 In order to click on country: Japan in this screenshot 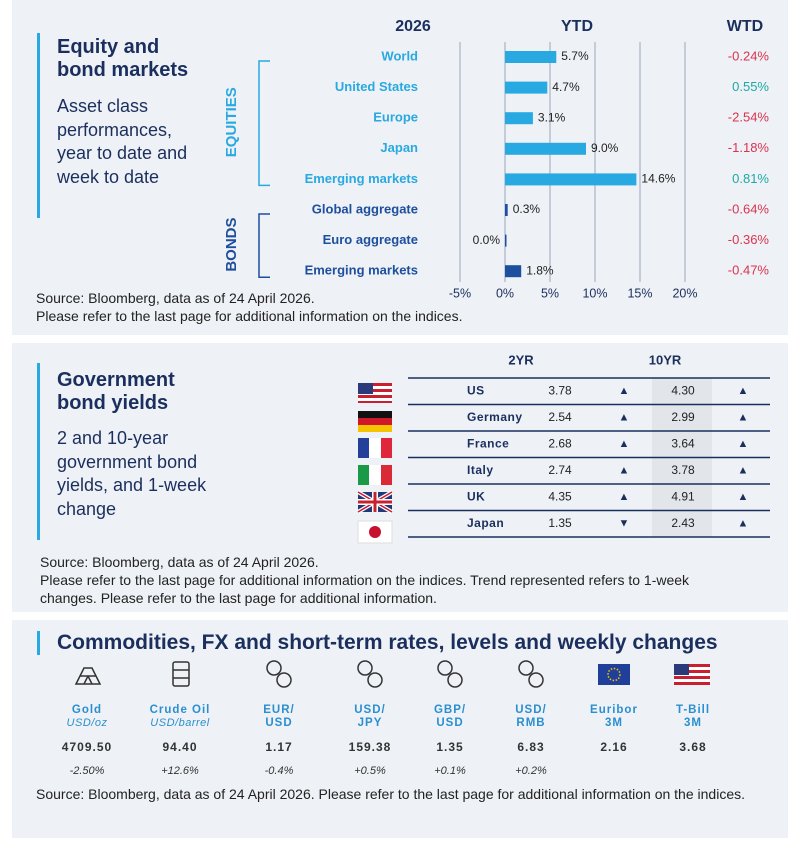, I will do `click(485, 523)`.